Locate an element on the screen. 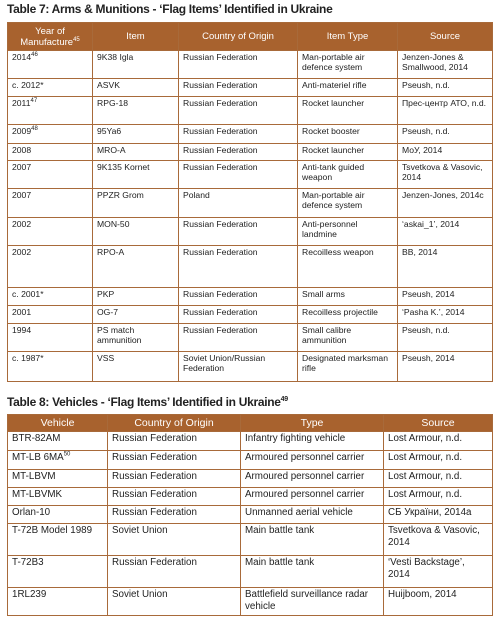  cell-text: Pseush, 2014 is located at coordinates (428, 358).